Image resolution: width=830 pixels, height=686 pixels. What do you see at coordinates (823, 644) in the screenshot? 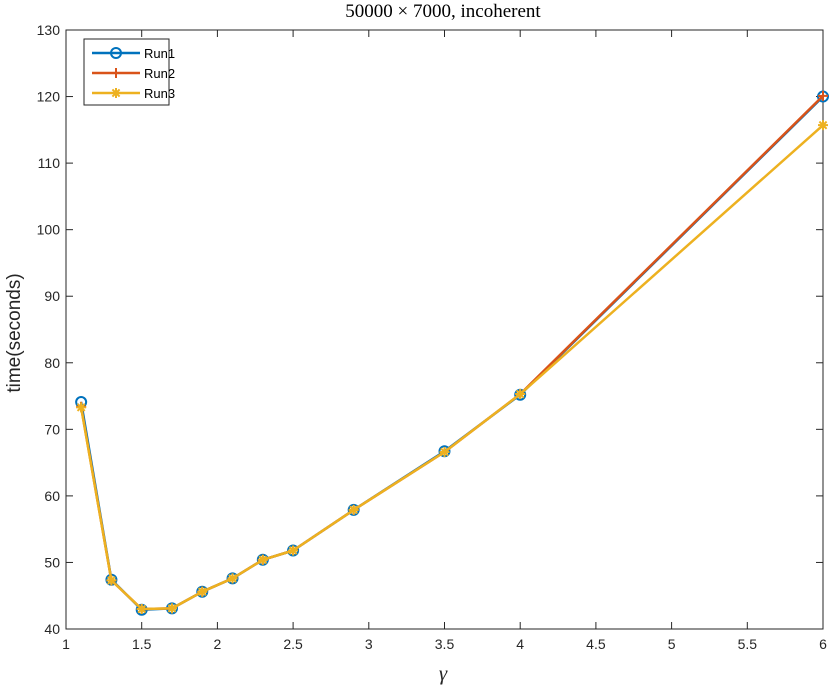
I see `x-tick-label: 6` at bounding box center [823, 644].